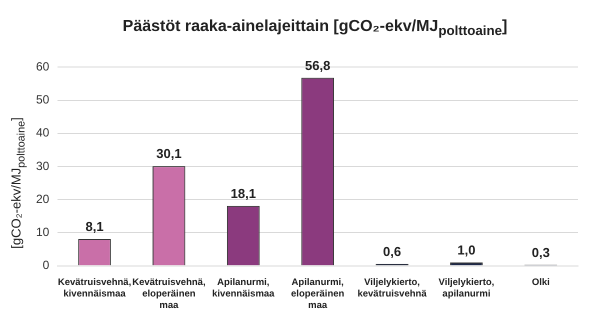 The width and height of the screenshot is (590, 321). I want to click on chart-title: Päästöt raaka-ainelajeittain [gCO₂-ekv/MJ$_{polttoaine}$], so click(315, 28).